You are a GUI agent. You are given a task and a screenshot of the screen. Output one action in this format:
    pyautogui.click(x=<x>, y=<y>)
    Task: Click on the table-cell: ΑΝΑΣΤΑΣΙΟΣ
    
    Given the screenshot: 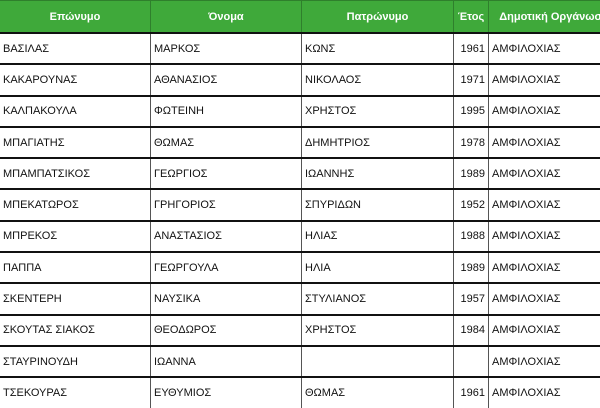 What is the action you would take?
    pyautogui.click(x=226, y=236)
    